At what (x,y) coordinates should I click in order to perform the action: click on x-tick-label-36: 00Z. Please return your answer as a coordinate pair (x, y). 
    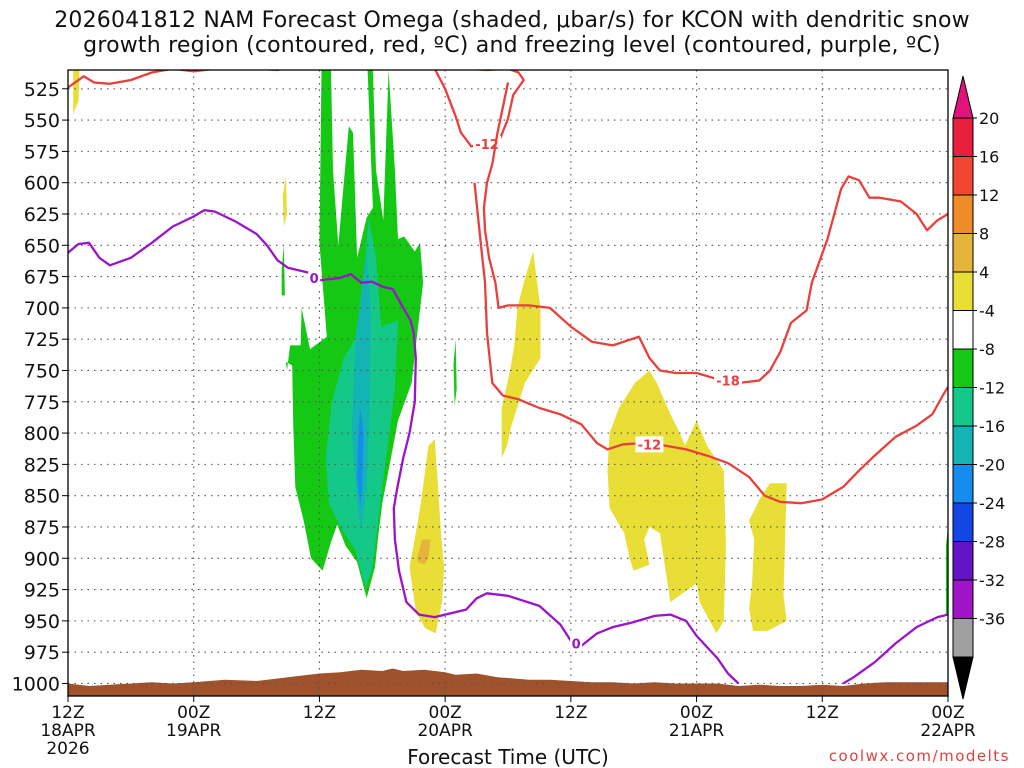
    Looking at the image, I should click on (445, 713).